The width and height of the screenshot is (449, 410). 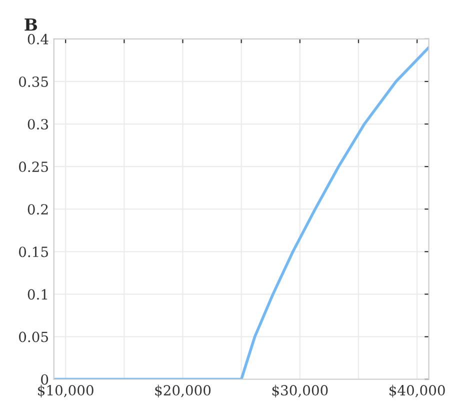 What do you see at coordinates (33, 167) in the screenshot?
I see `y-tick-label: 0.25` at bounding box center [33, 167].